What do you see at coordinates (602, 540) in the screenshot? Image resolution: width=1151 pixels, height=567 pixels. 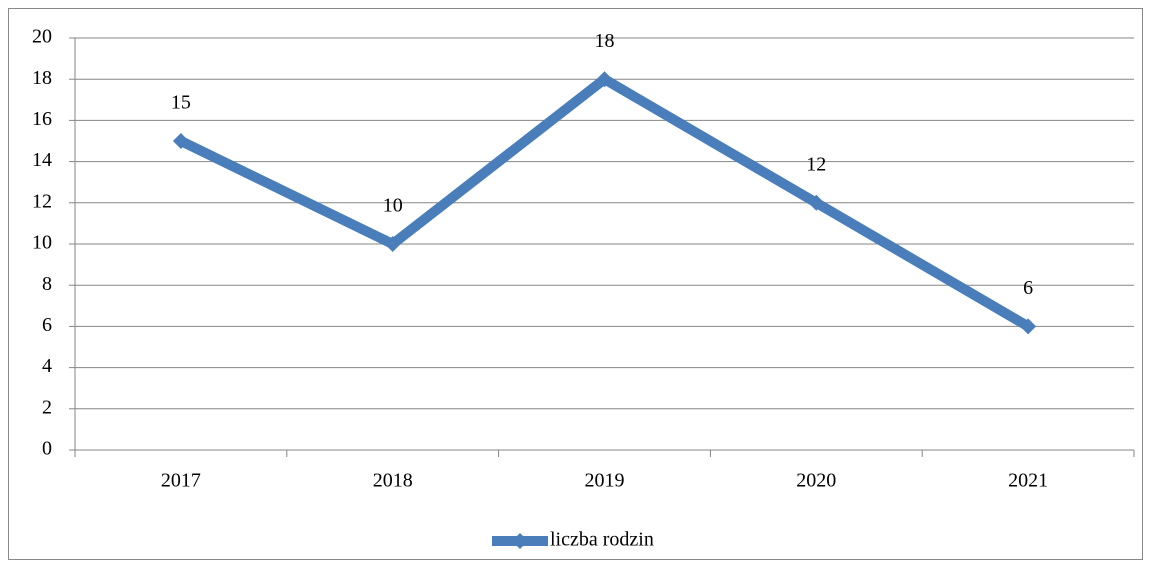 I see `legend-label: liczba rodzin` at bounding box center [602, 540].